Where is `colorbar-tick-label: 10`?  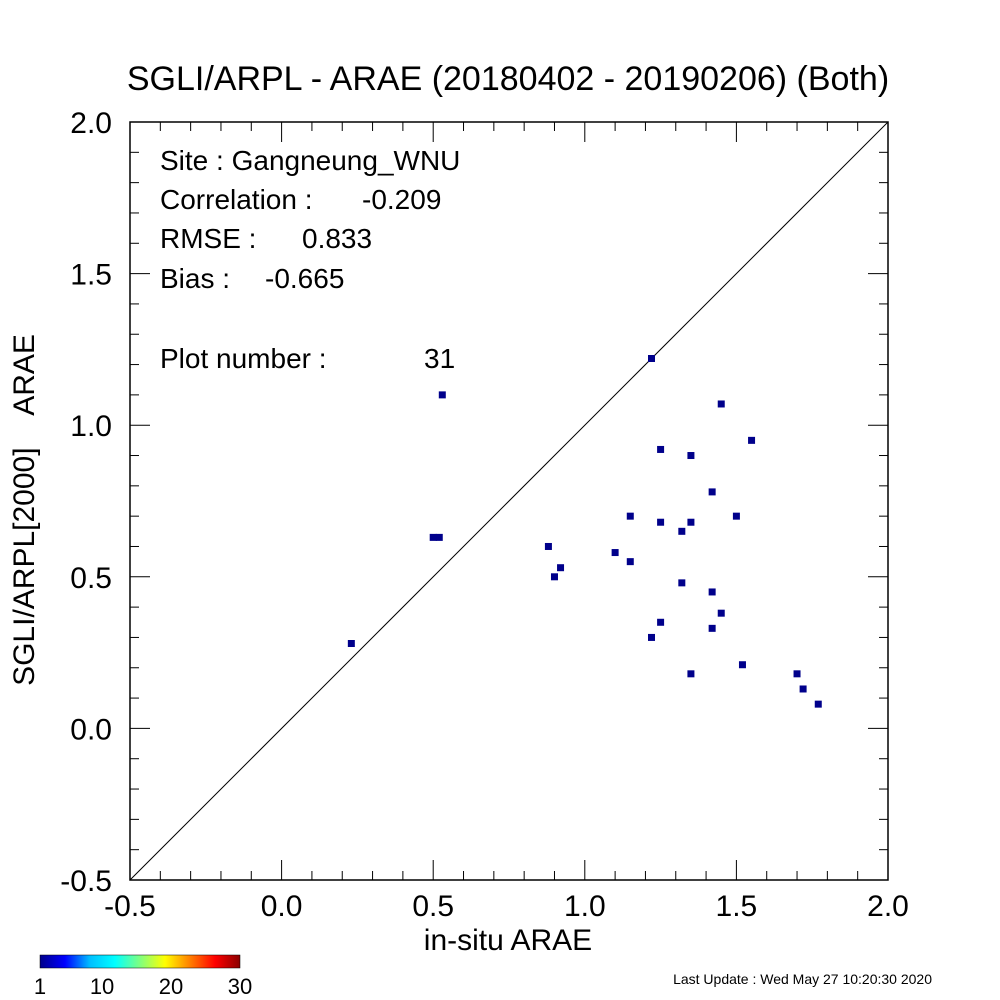
colorbar-tick-label: 10 is located at coordinates (102, 986).